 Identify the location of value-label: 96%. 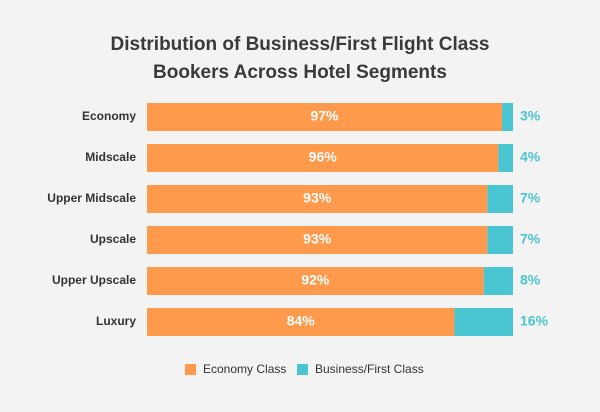
(323, 157).